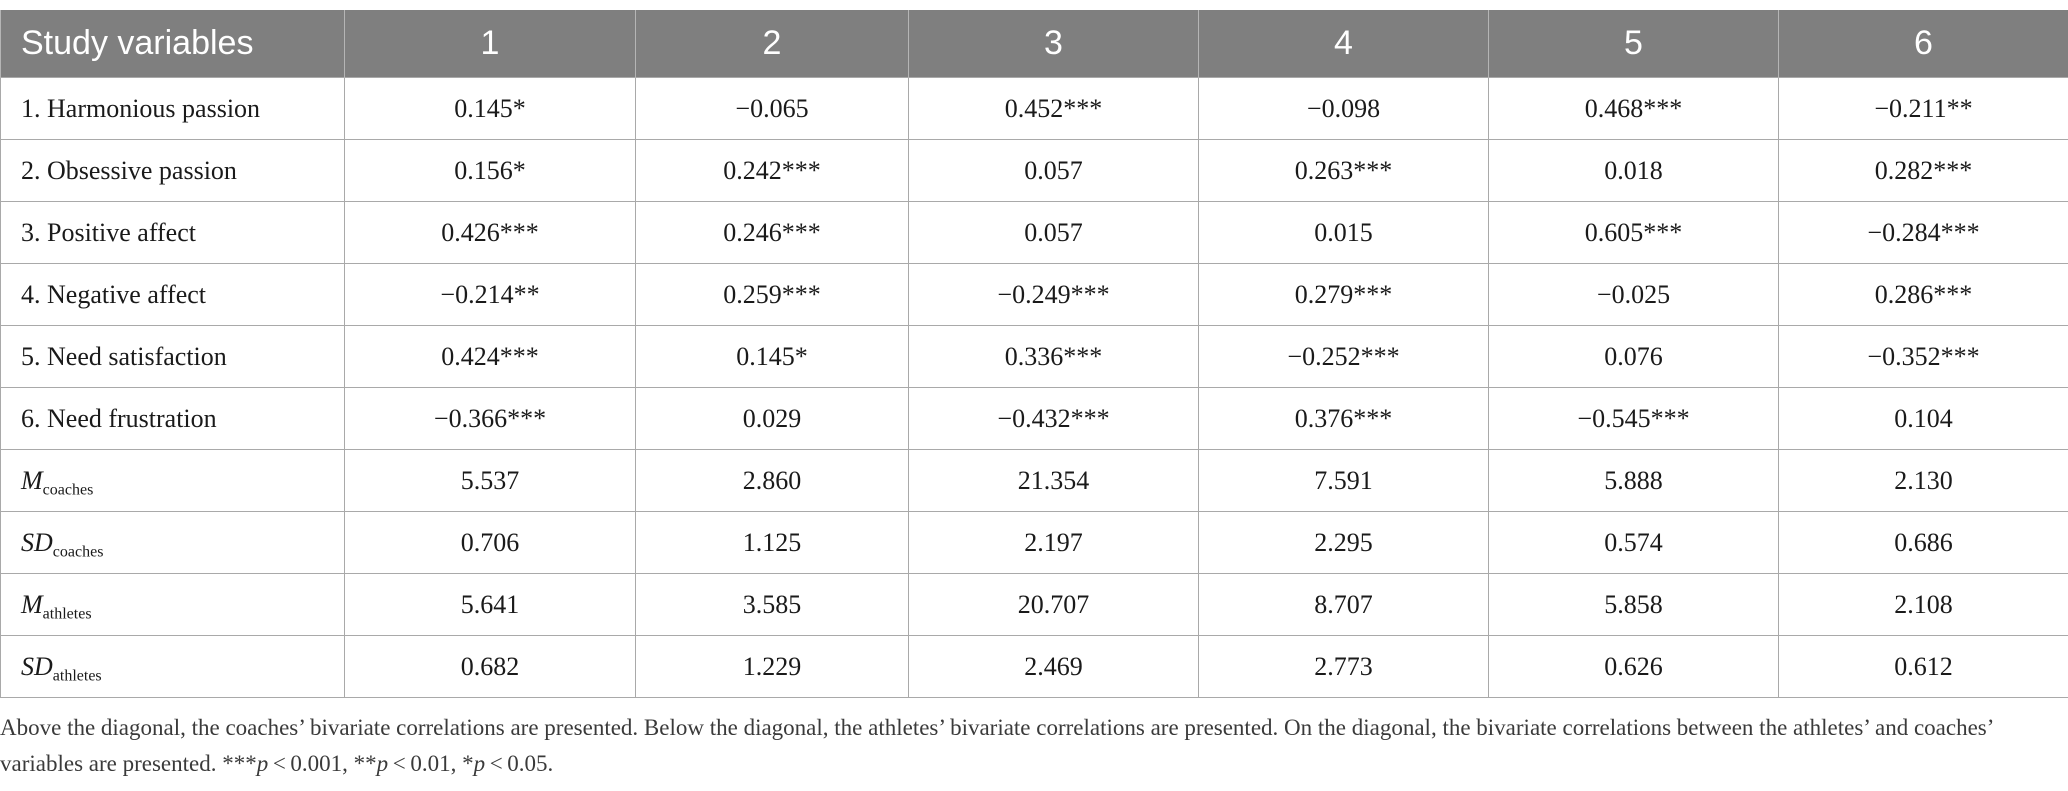 The image size is (2068, 791). Describe the element at coordinates (172, 542) in the screenshot. I see `stat-label: SDcoaches` at that location.